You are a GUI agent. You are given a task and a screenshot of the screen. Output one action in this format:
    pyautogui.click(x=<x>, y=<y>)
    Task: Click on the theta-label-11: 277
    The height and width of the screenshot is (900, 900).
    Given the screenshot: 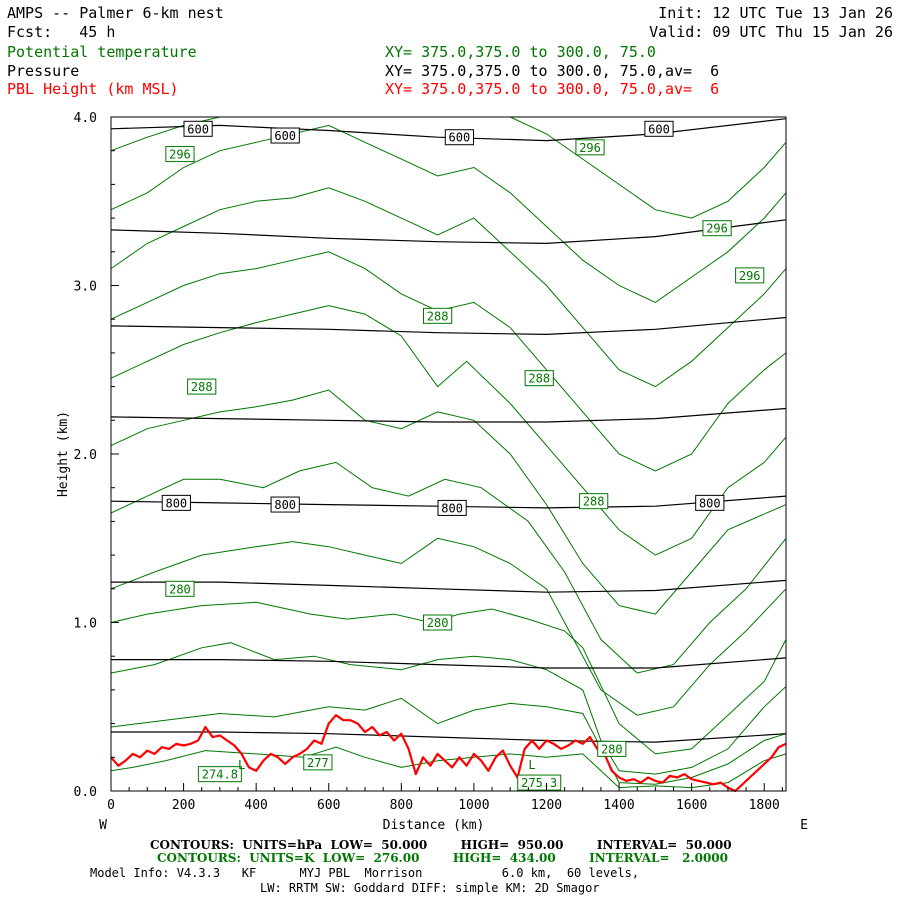 What is the action you would take?
    pyautogui.click(x=318, y=762)
    